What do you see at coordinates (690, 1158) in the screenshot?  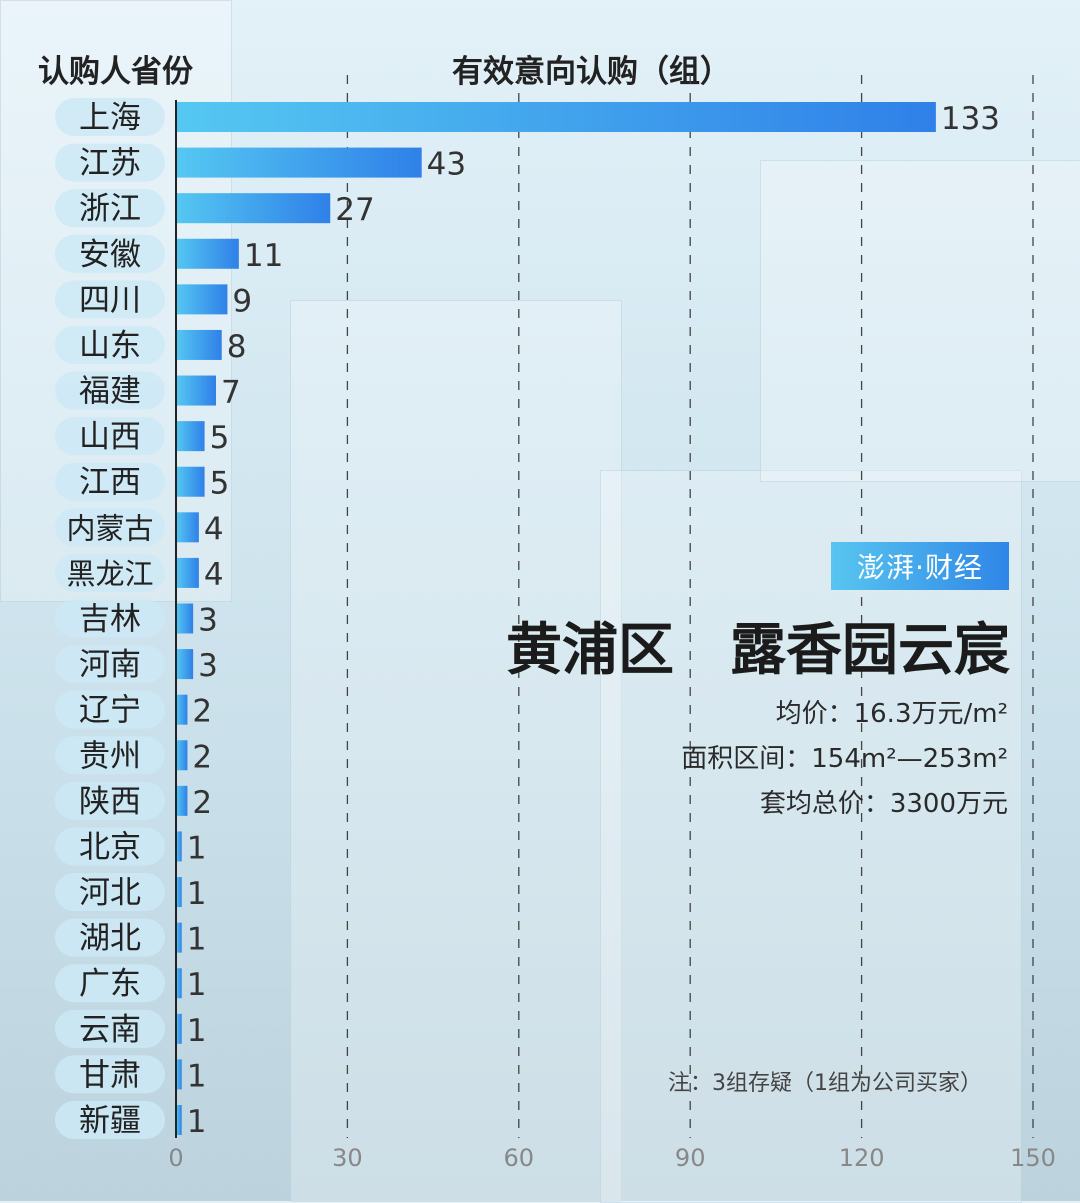 I see `x-tick-label: 90` at bounding box center [690, 1158].